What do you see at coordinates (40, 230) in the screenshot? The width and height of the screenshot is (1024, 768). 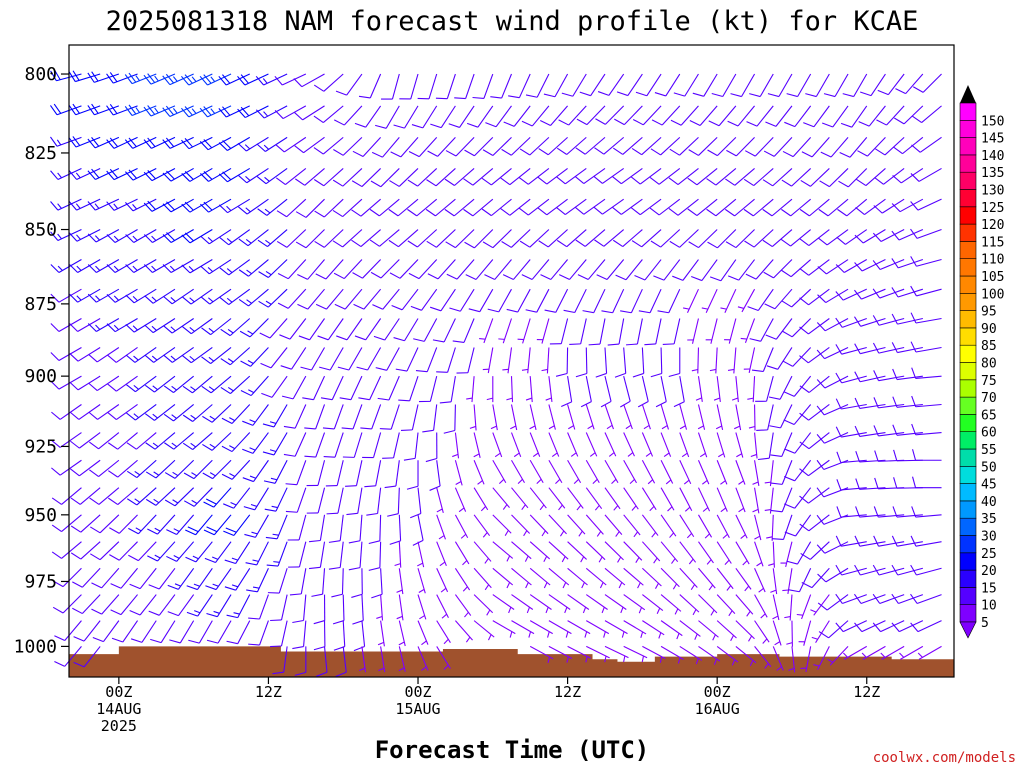 I see `y-tick-label: 850` at bounding box center [40, 230].